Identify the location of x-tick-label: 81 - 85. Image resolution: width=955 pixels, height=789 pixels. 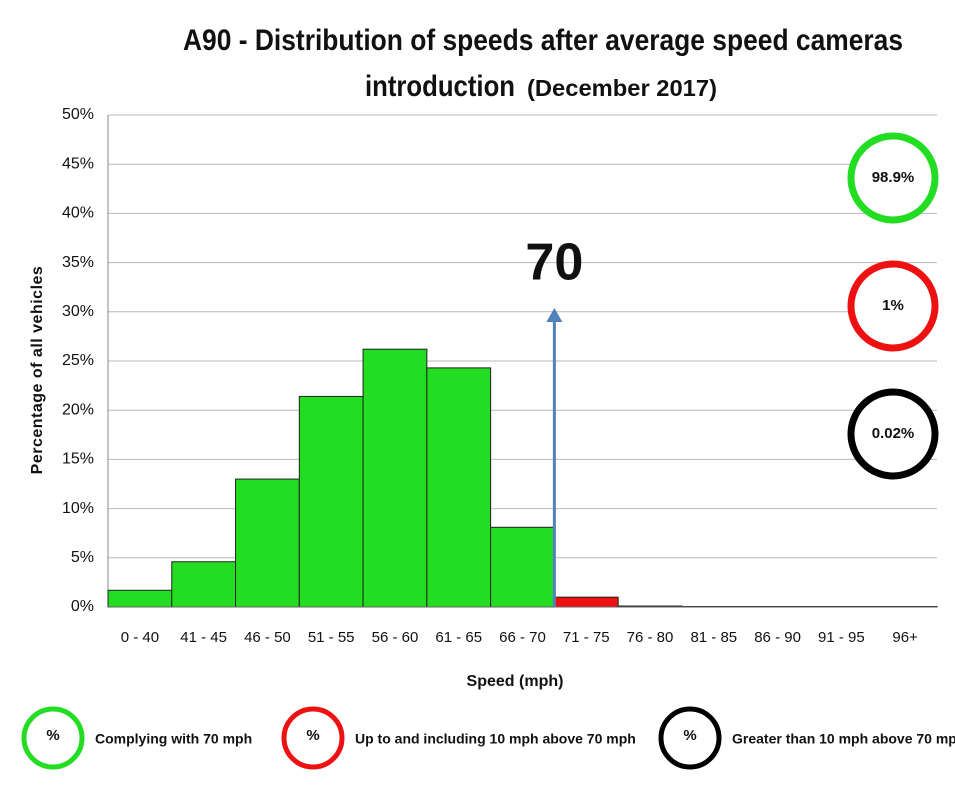
(713, 637).